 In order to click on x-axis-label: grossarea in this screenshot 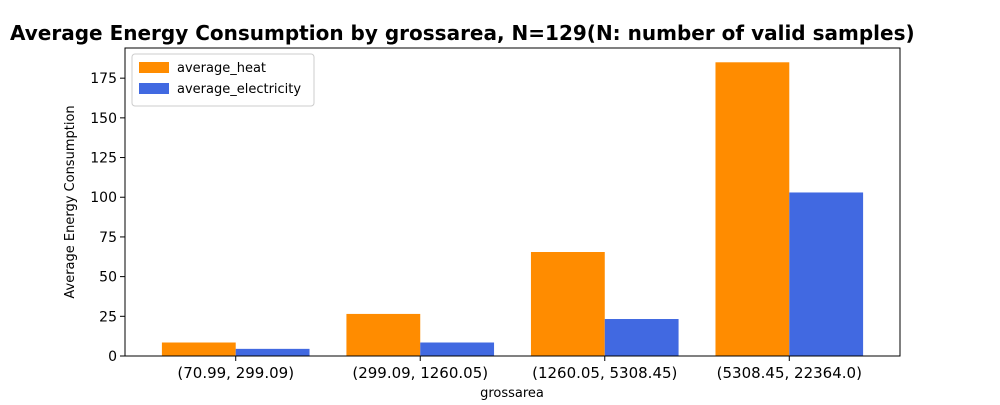, I will do `click(512, 393)`.